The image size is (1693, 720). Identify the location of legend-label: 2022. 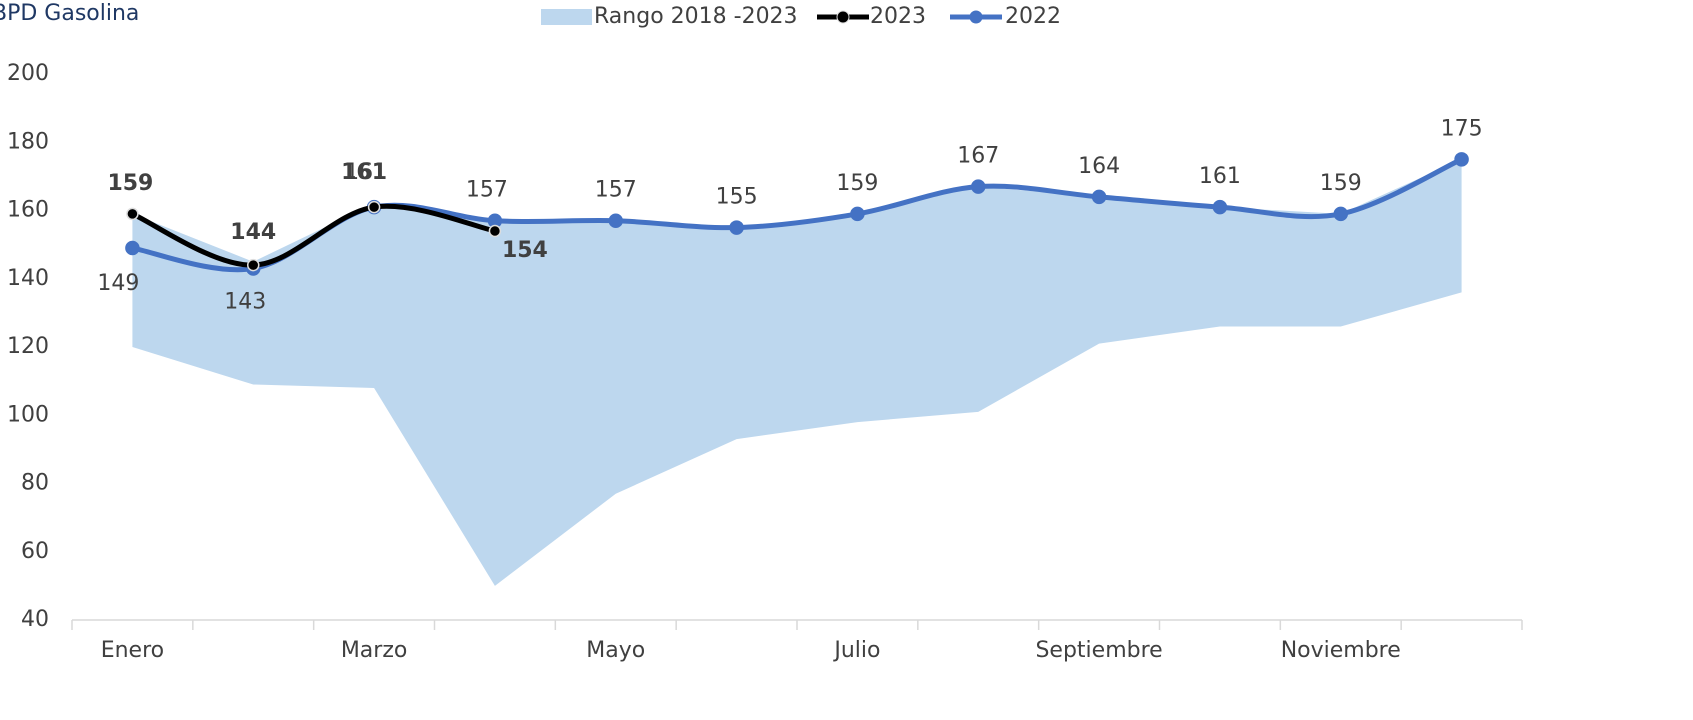
(1033, 16).